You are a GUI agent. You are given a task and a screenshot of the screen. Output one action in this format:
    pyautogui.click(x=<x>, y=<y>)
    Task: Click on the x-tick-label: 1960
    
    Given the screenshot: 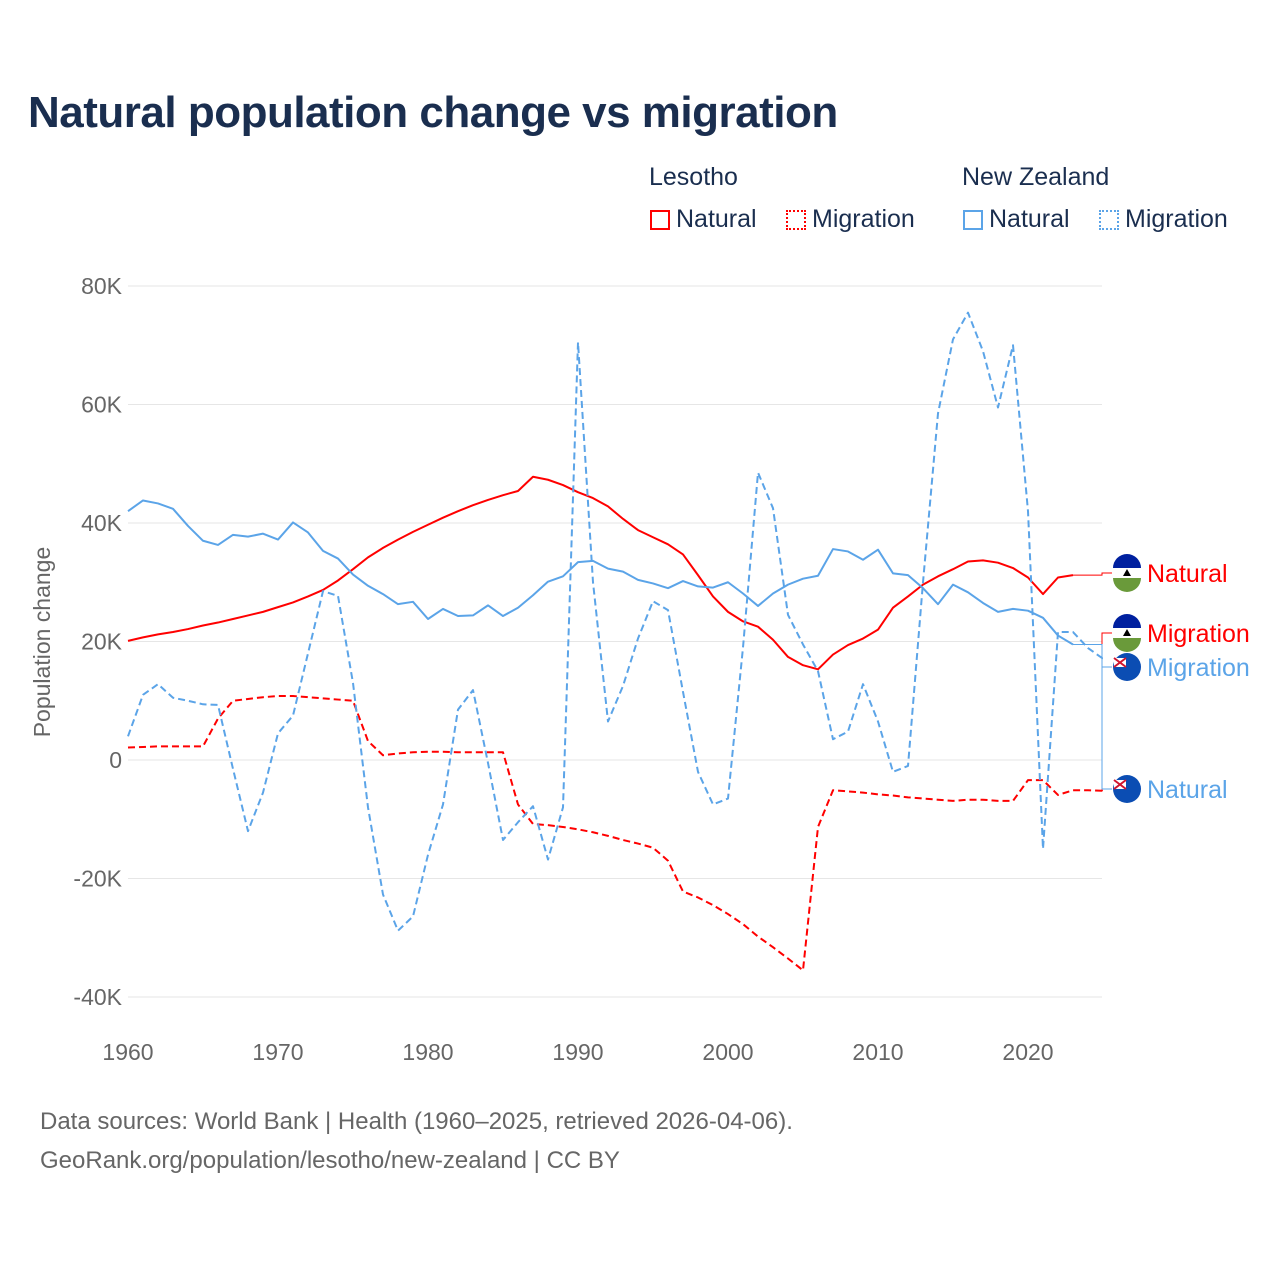 What is the action you would take?
    pyautogui.click(x=127, y=1052)
    